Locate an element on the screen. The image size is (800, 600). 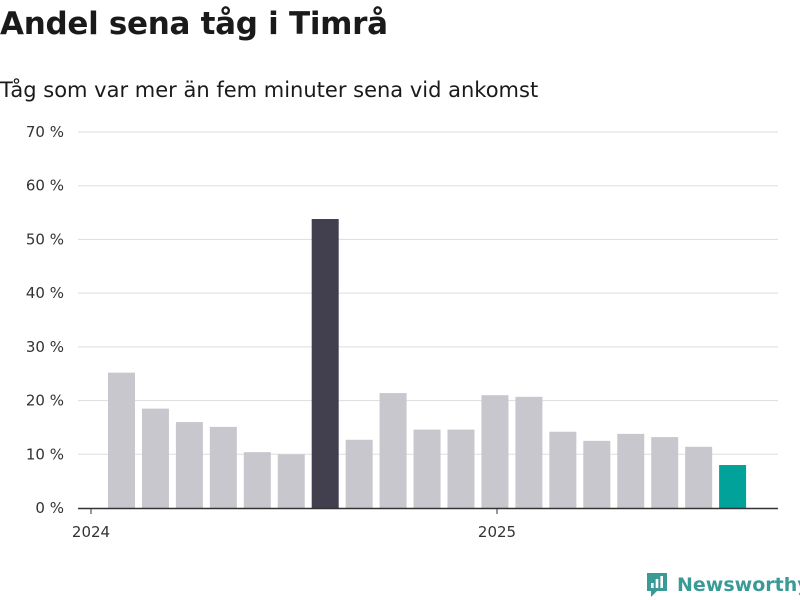
y-tick-label: 0 % is located at coordinates (49, 508).